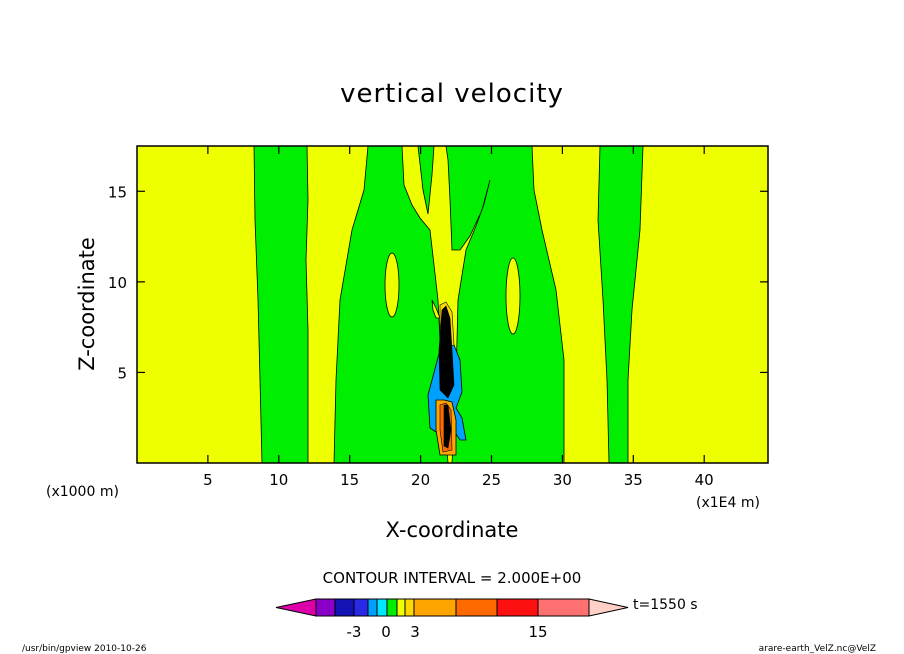 This screenshot has width=904, height=654. What do you see at coordinates (84, 649) in the screenshot?
I see `footer-left: /usr/bin/gpview 2010-10-26` at bounding box center [84, 649].